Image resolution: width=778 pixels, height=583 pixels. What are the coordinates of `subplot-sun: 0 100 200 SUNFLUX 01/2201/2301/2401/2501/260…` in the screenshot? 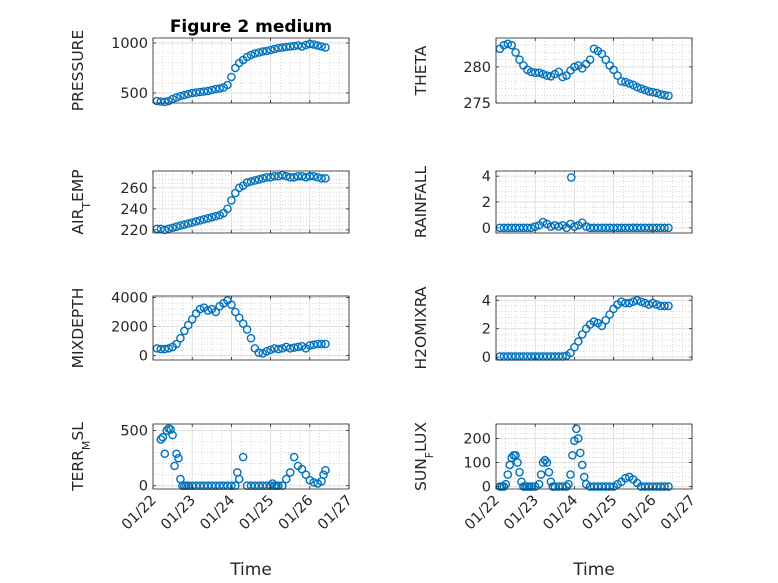 It's located at (555, 478).